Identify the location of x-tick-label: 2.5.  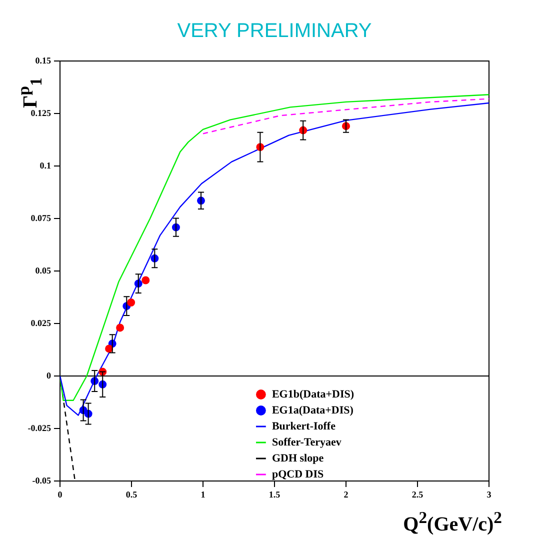
(418, 495).